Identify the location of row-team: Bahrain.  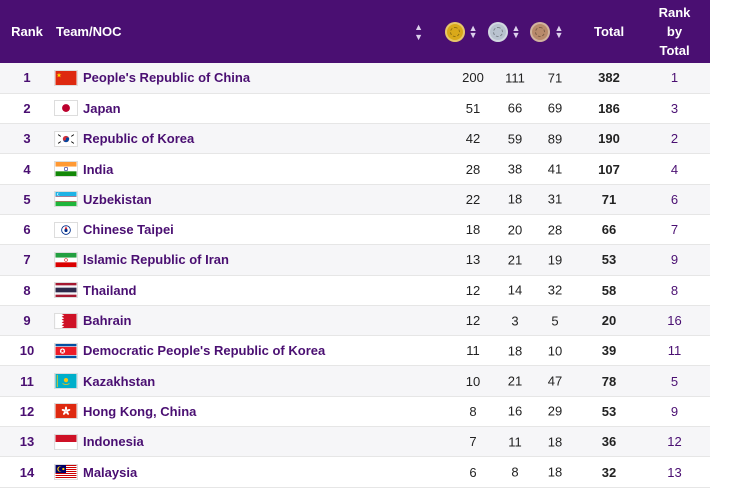
(241, 320).